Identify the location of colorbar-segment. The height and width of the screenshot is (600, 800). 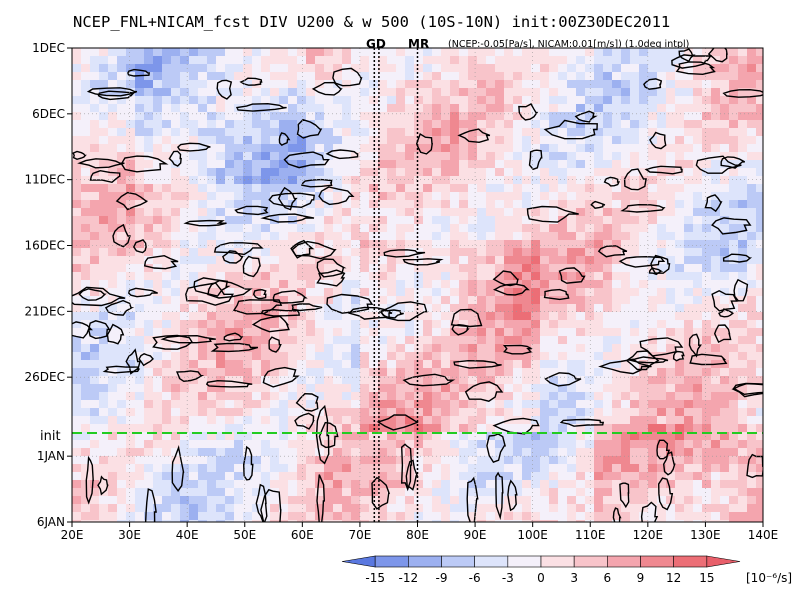
(458, 561).